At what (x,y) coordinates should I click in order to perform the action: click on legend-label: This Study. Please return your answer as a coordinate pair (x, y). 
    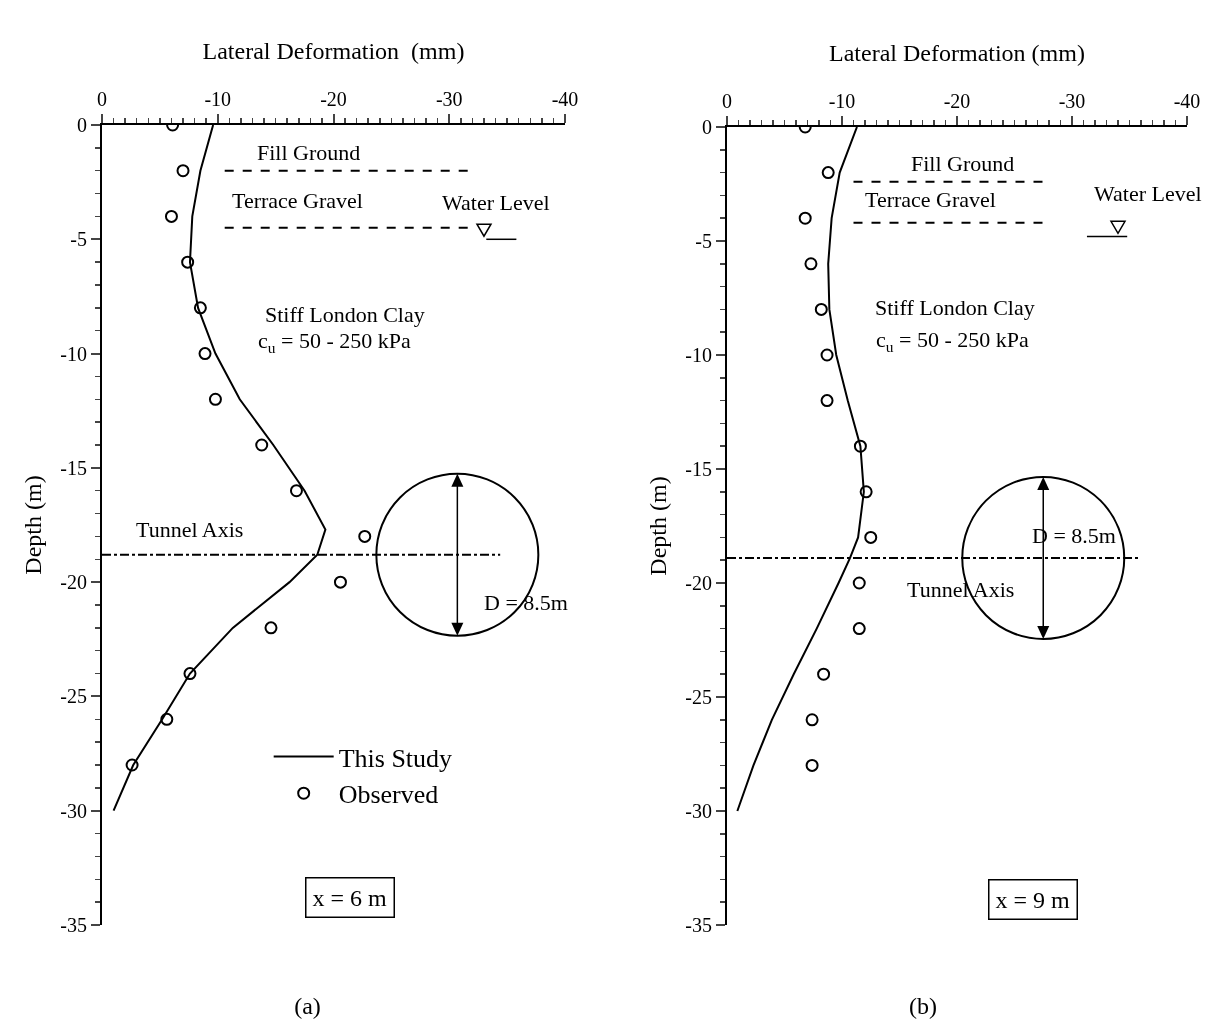
    Looking at the image, I should click on (395, 758).